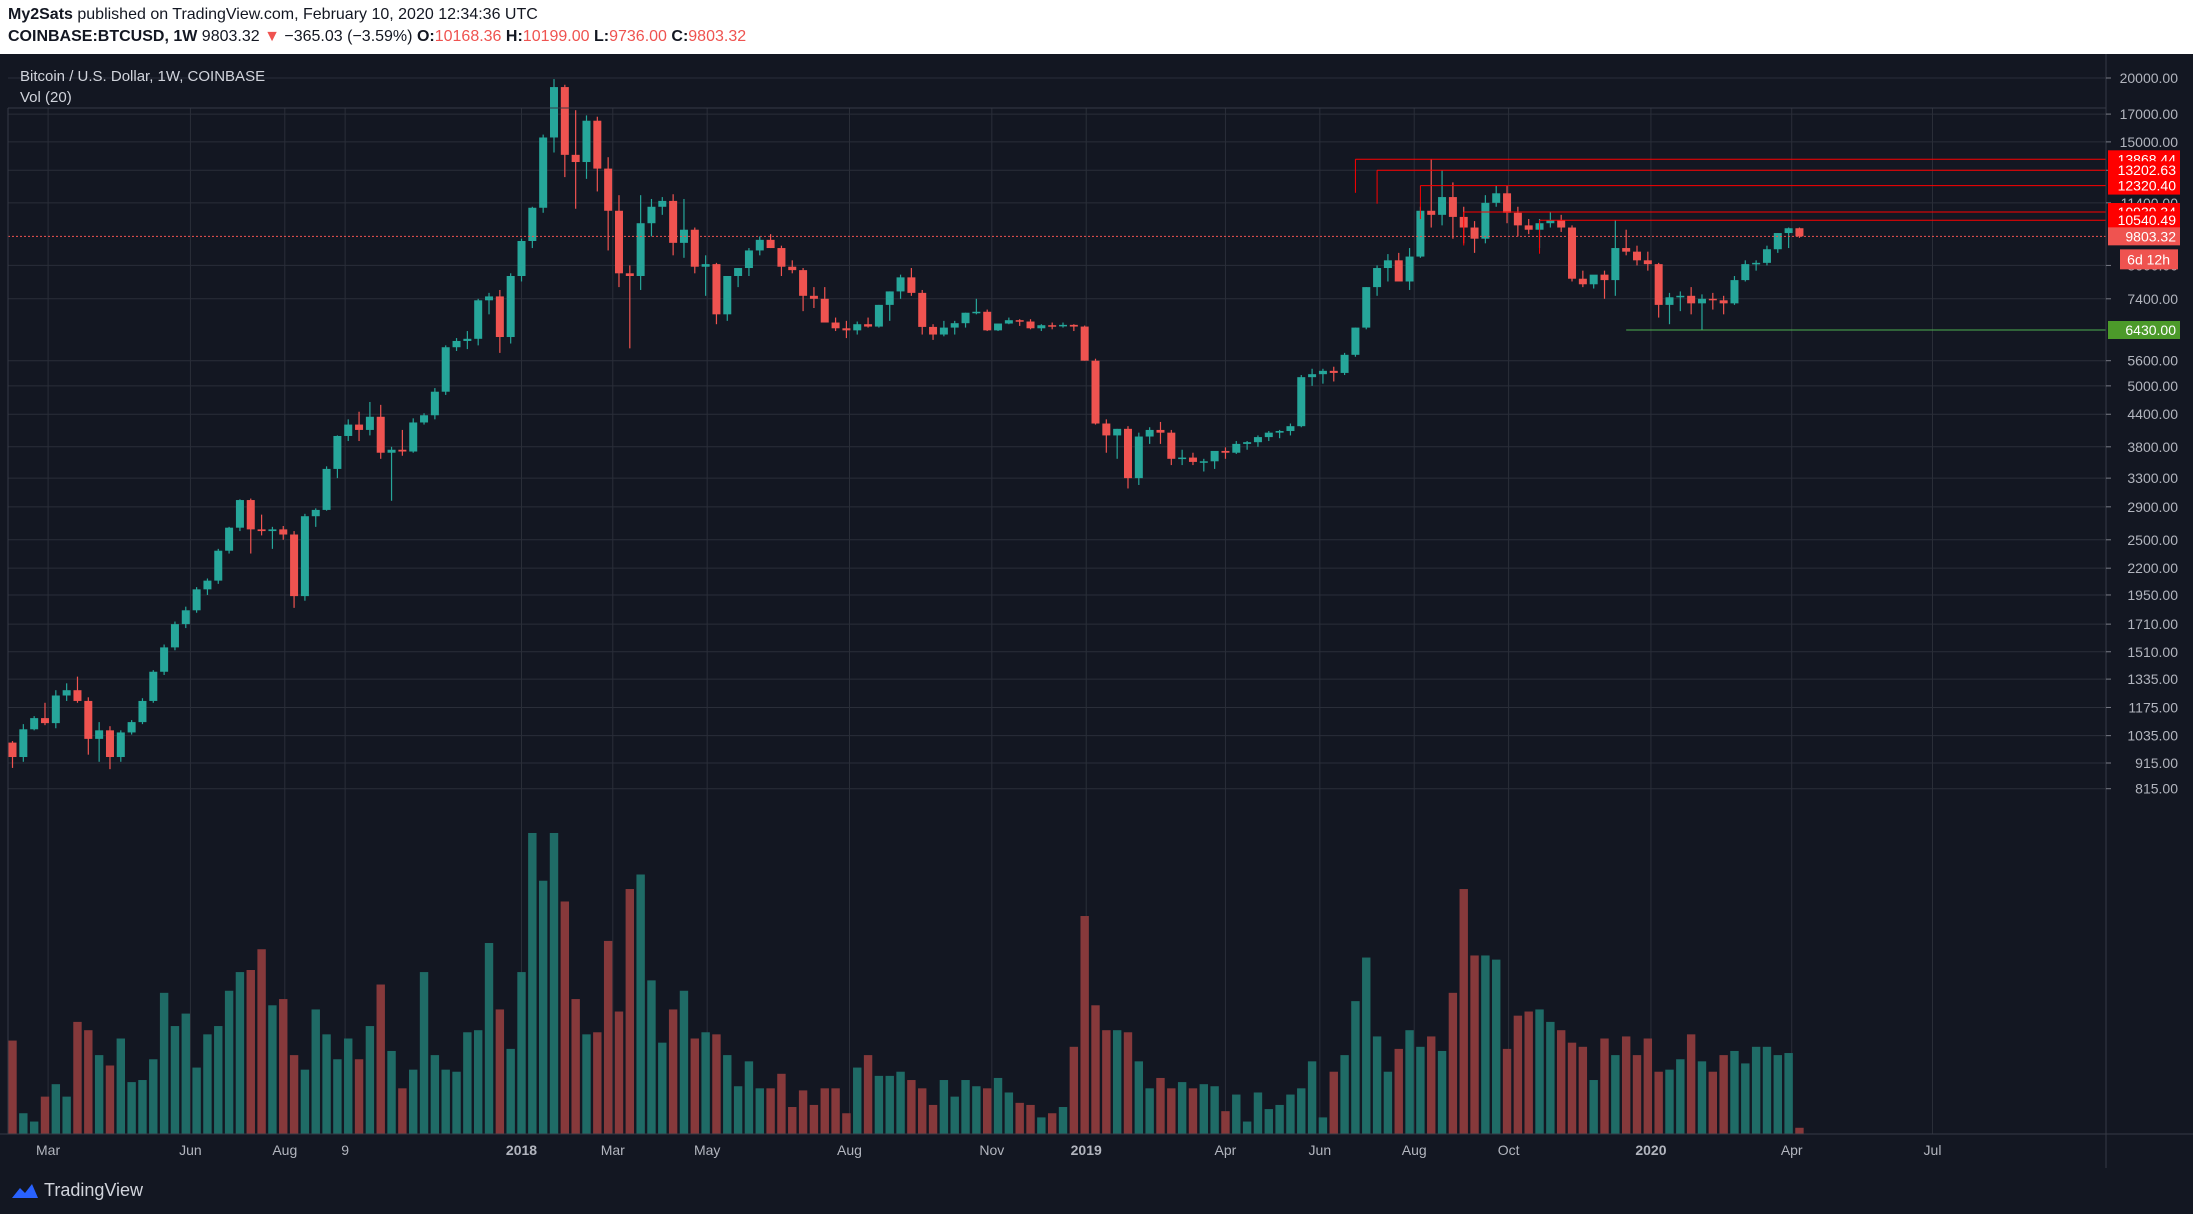 The height and width of the screenshot is (1214, 2193). I want to click on price-axis-label: 7400.00, so click(2152, 299).